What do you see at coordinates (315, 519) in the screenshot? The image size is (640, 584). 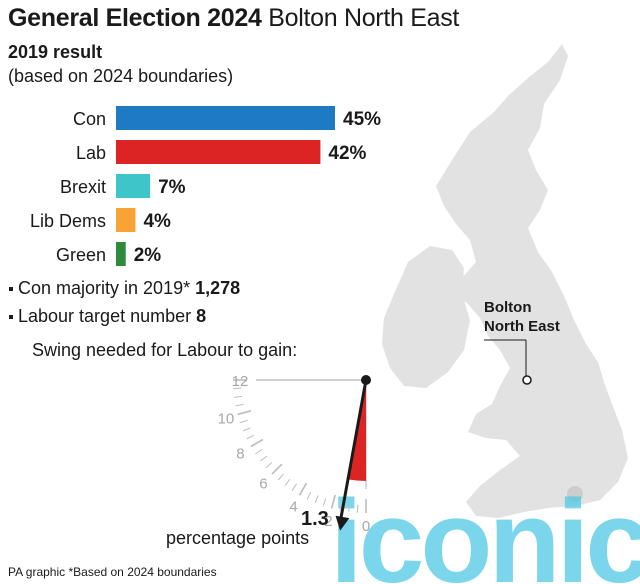 I see `swing-value-label: 1.3` at bounding box center [315, 519].